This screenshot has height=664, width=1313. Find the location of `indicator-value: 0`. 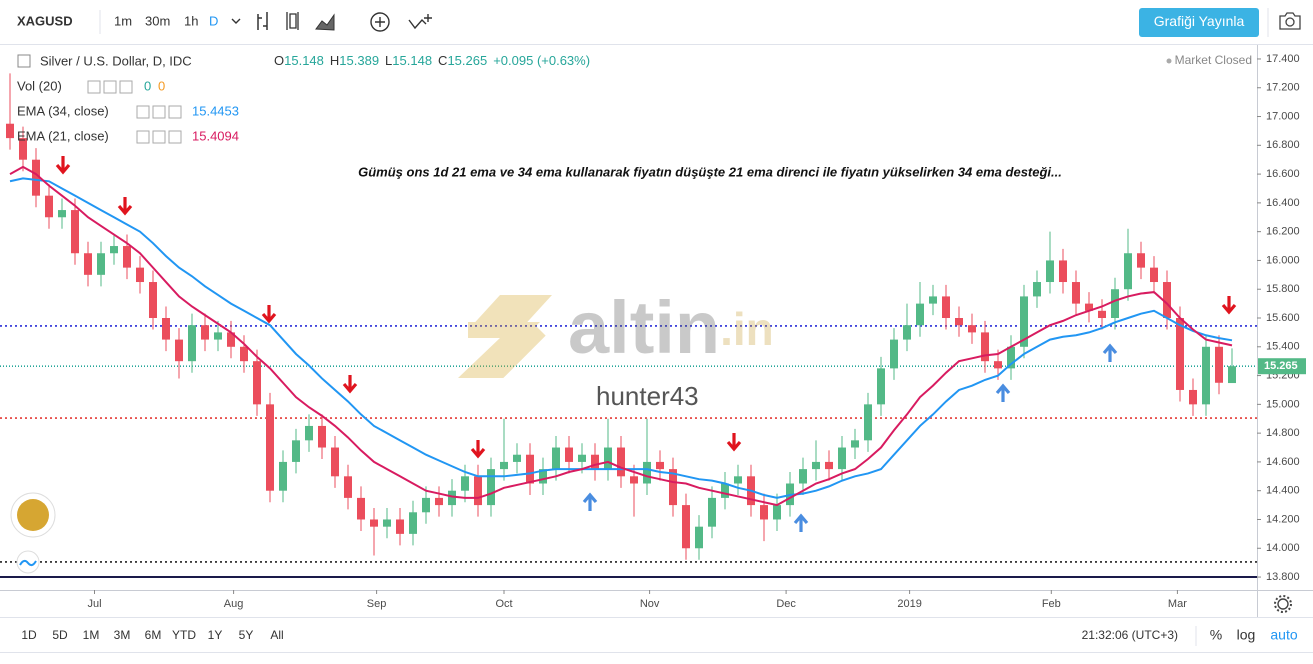

indicator-value: 0 is located at coordinates (147, 85).